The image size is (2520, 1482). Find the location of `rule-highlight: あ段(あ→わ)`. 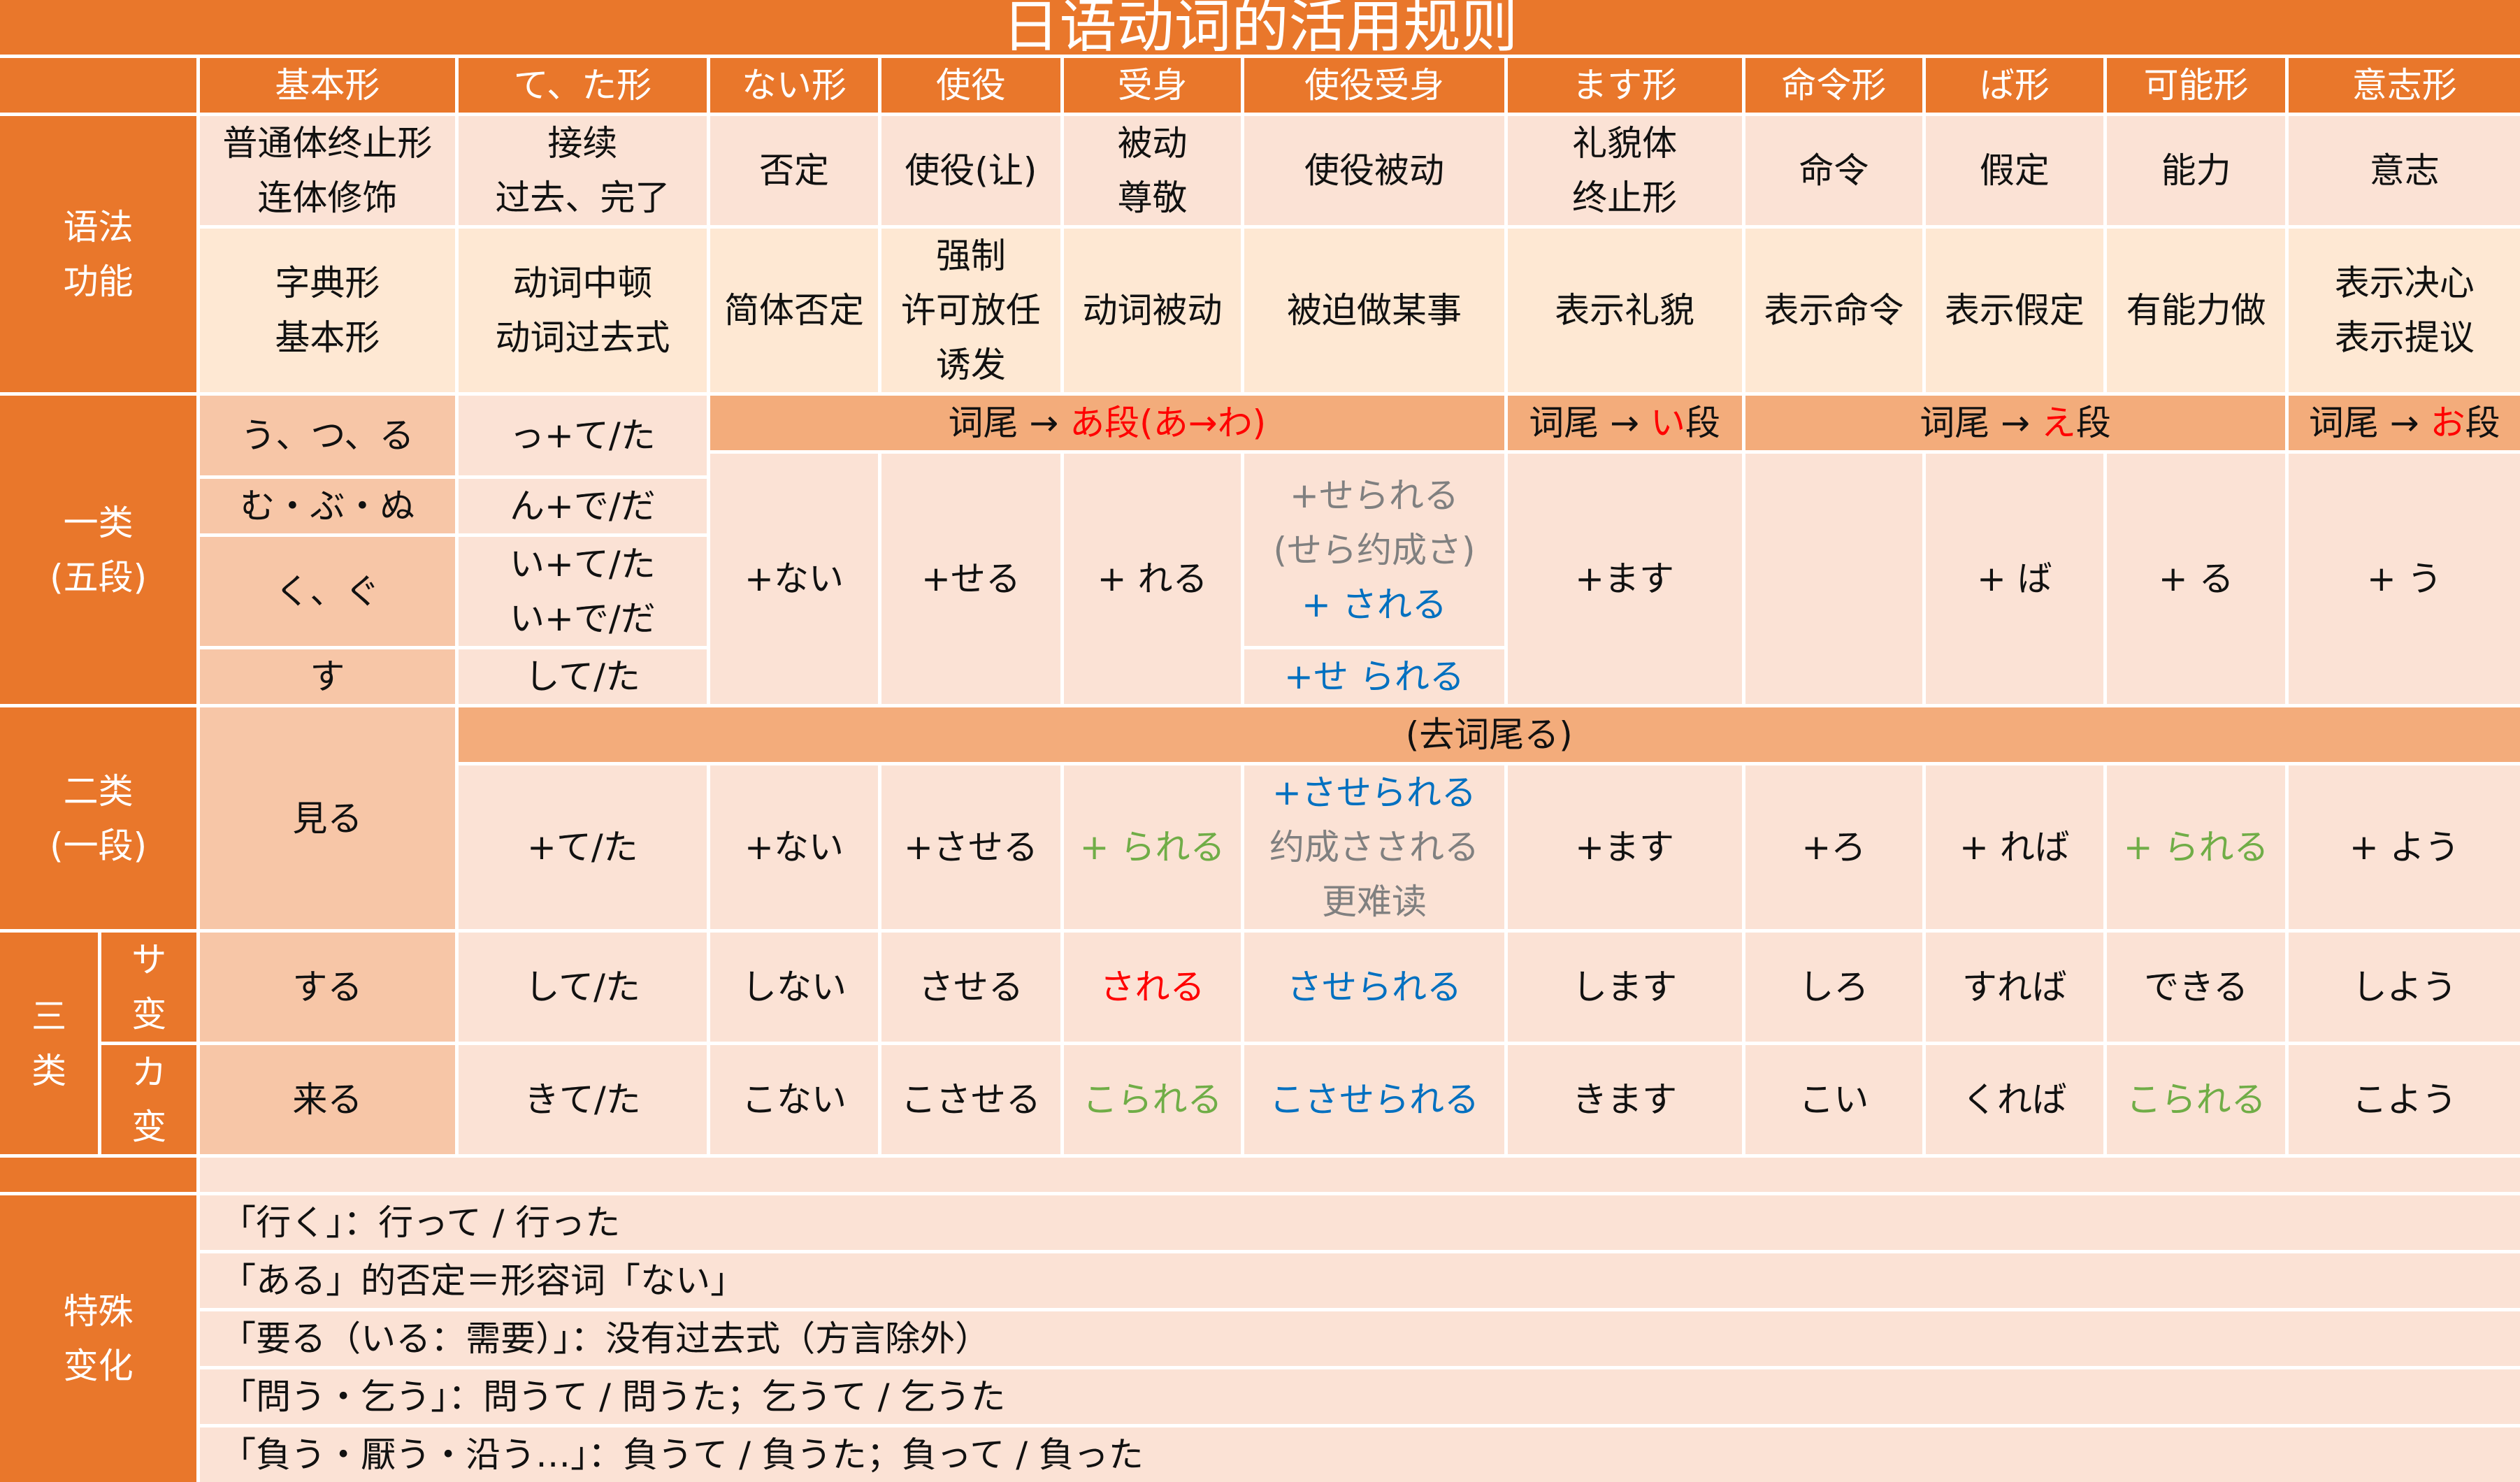

rule-highlight: あ段(あ→わ) is located at coordinates (1168, 423).